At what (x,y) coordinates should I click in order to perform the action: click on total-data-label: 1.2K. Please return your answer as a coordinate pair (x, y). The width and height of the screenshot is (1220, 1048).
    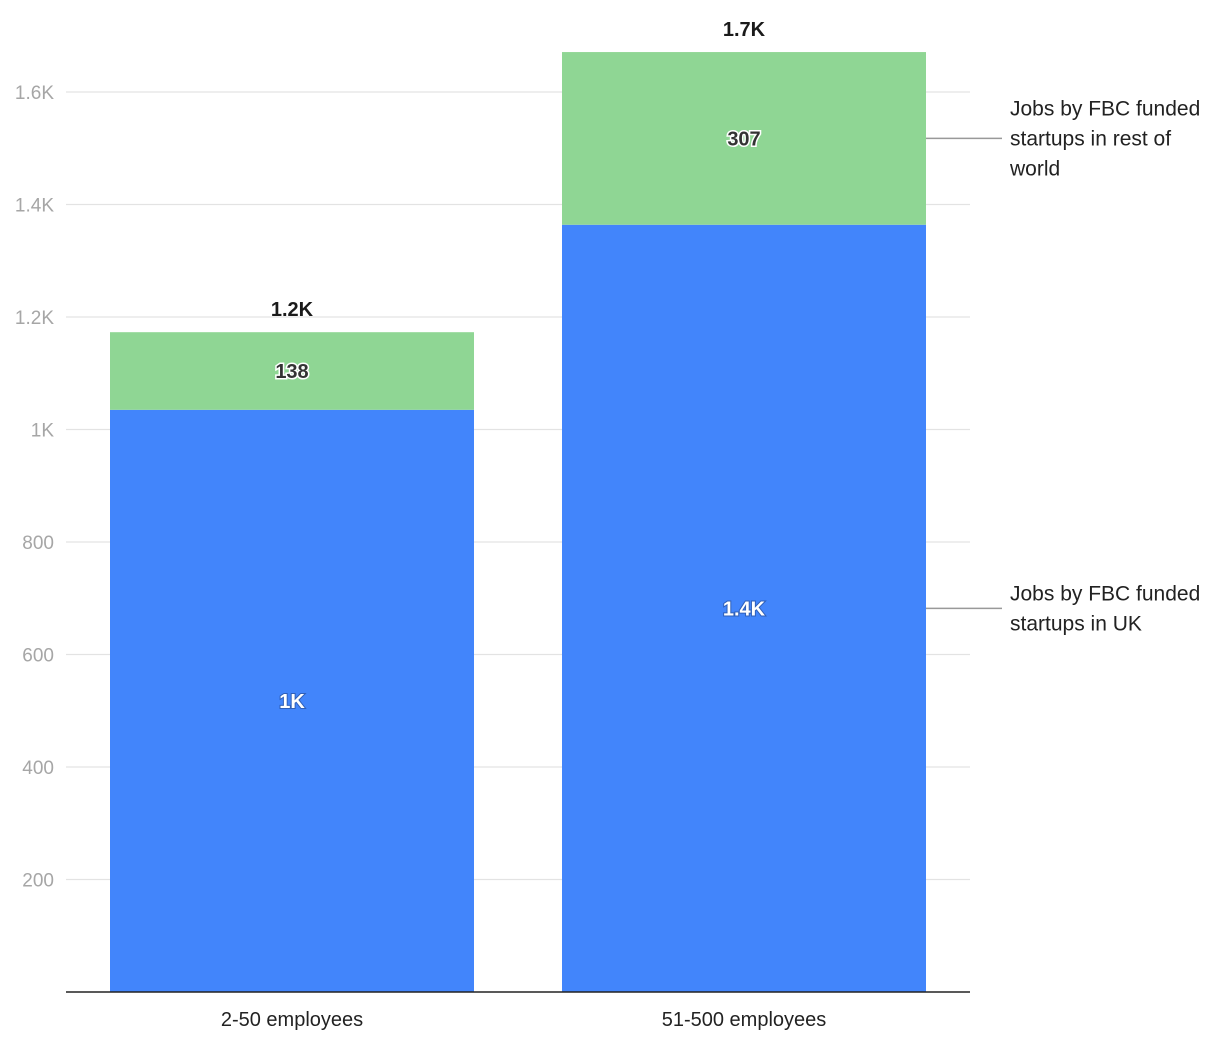
    Looking at the image, I should click on (292, 310).